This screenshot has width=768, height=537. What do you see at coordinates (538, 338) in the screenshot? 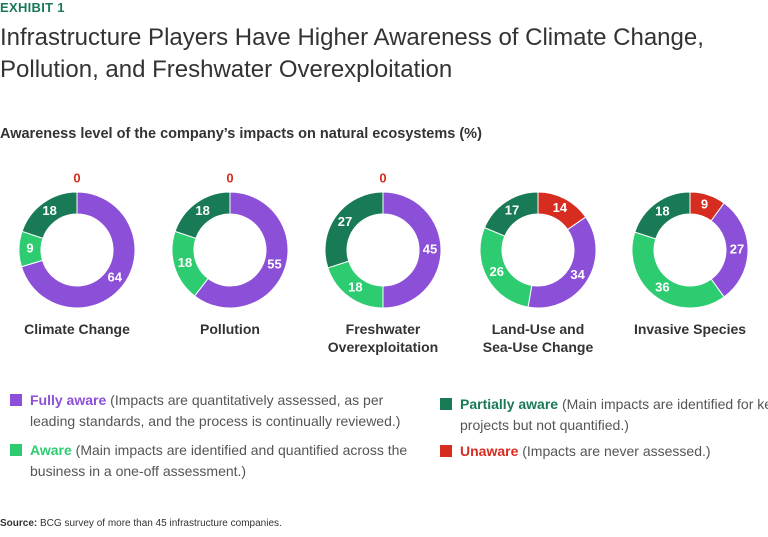
I see `chart-title: Land-Use and Sea-Use Change` at bounding box center [538, 338].